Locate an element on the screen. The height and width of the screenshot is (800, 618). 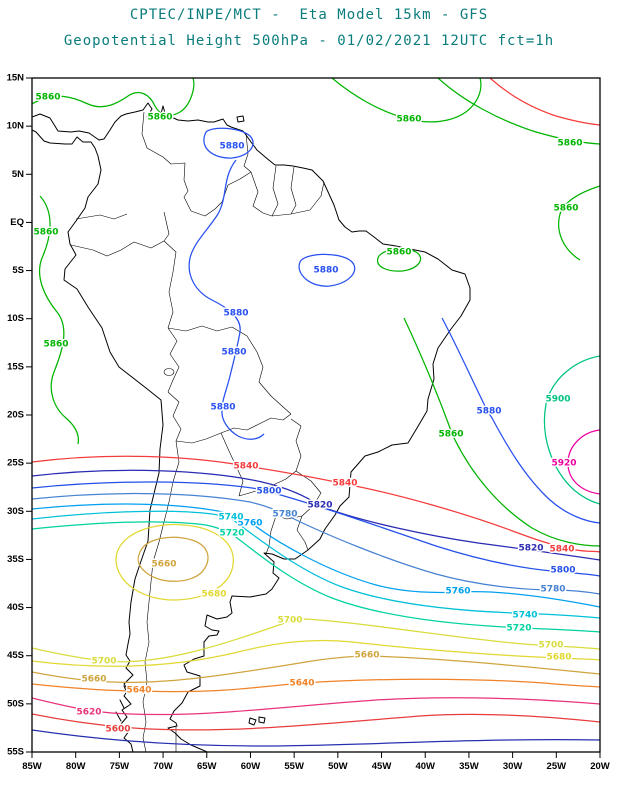
lon-label-75W: 75W is located at coordinates (120, 766).